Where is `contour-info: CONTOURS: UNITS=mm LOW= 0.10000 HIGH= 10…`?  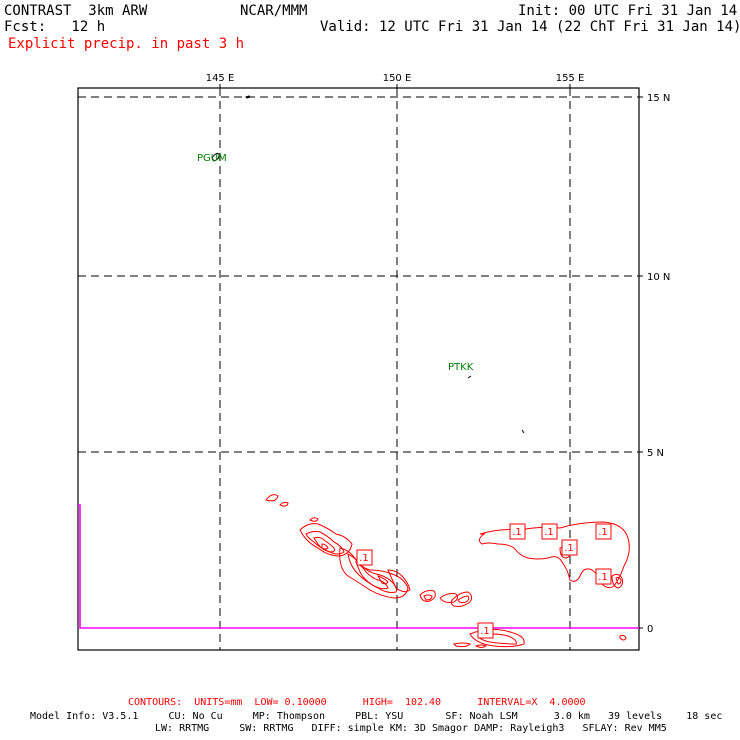
contour-info: CONTOURS: UNITS=mm LOW= 0.10000 HIGH= 10… is located at coordinates (357, 702).